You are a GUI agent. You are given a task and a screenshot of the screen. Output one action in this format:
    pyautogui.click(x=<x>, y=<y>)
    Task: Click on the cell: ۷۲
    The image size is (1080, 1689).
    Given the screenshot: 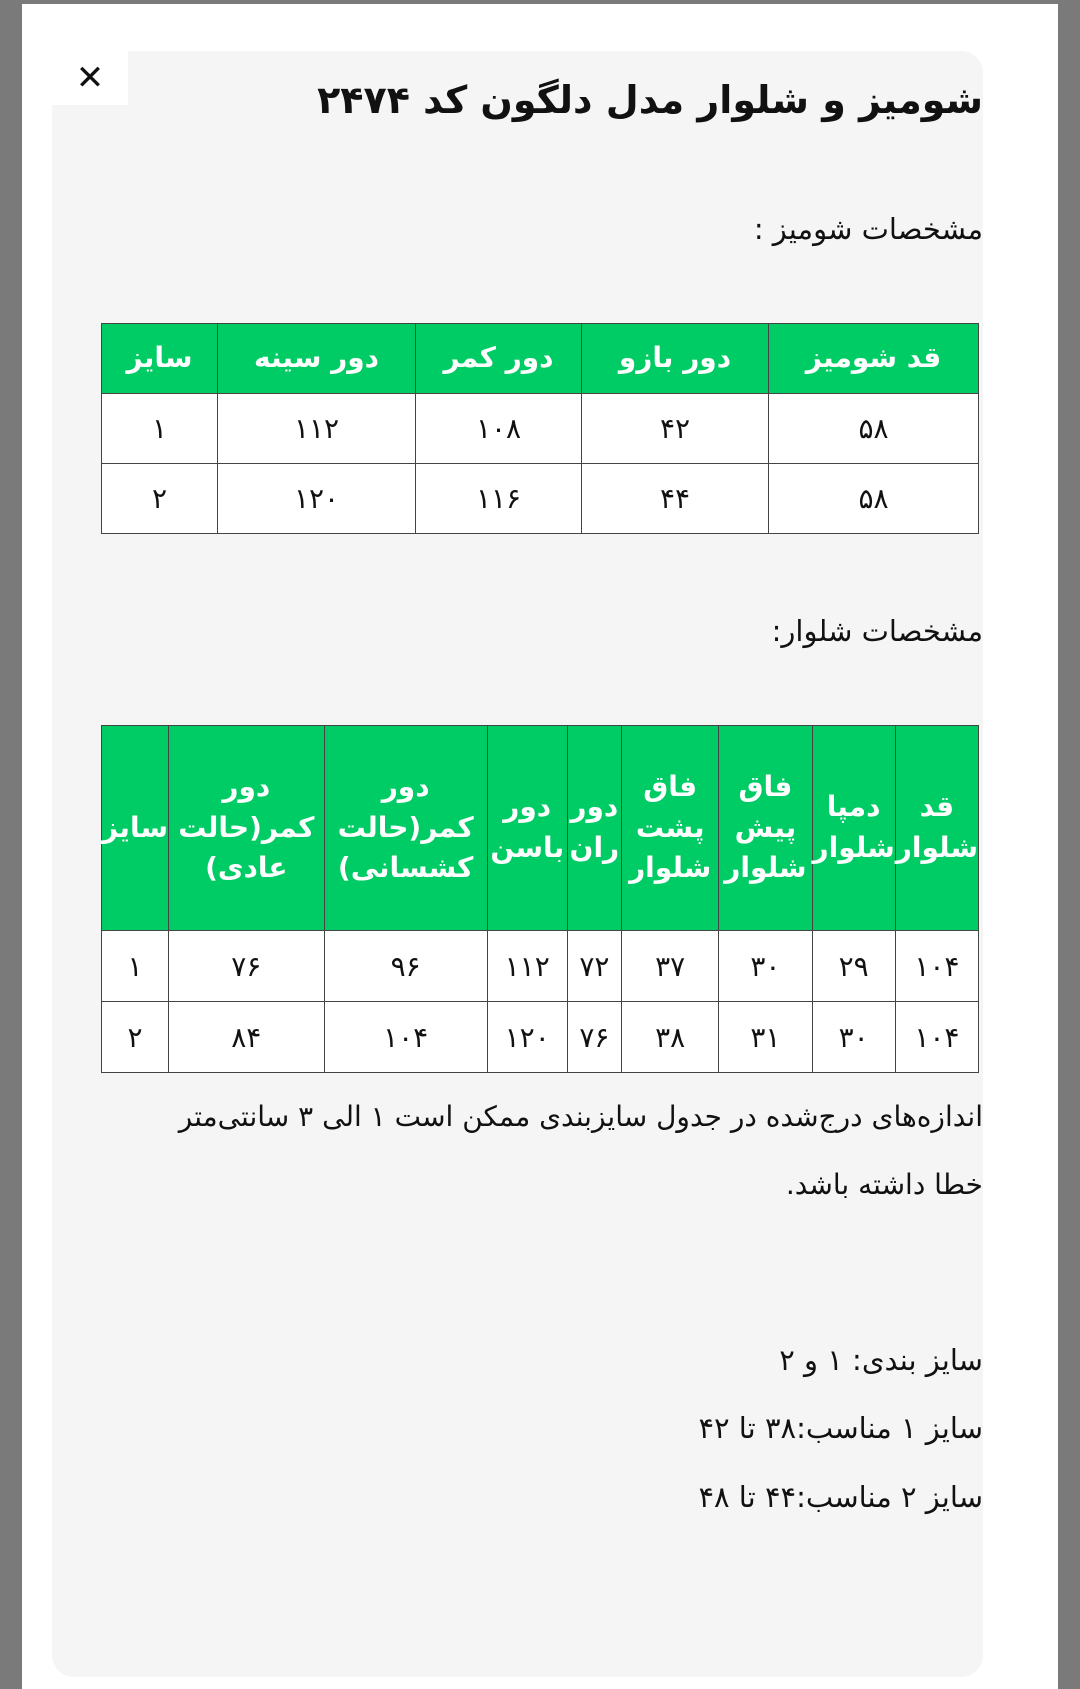 What is the action you would take?
    pyautogui.click(x=594, y=966)
    